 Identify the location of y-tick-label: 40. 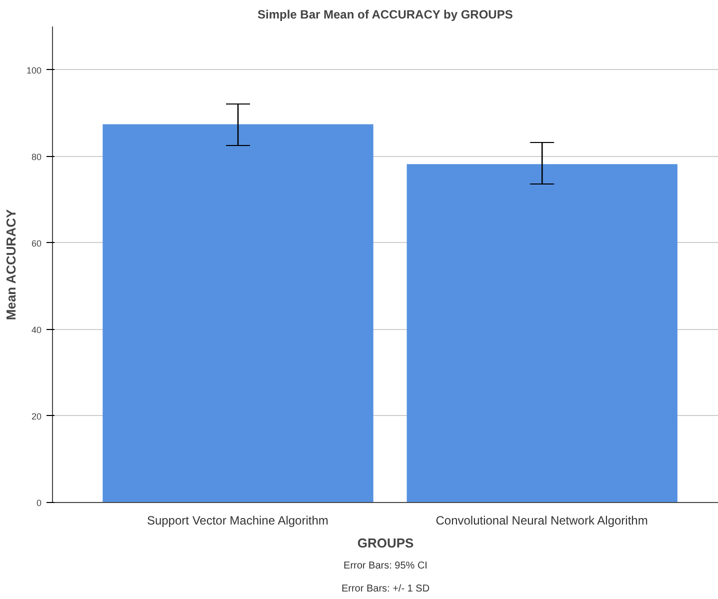
(36, 329).